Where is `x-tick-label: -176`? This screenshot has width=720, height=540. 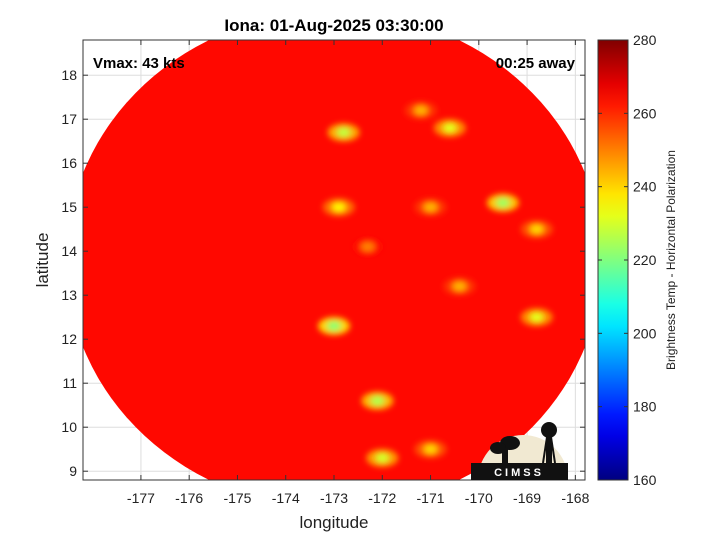 x-tick-label: -176 is located at coordinates (189, 498).